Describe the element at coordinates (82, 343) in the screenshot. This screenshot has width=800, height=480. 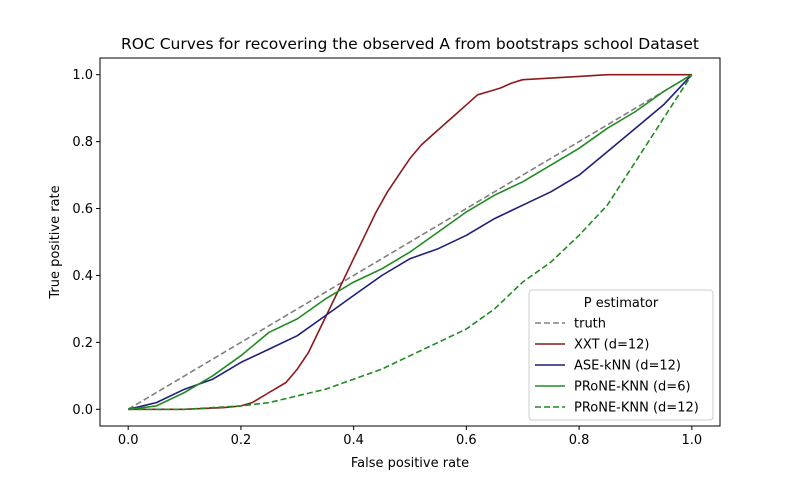
I see `y-tick-label: 0.2` at that location.